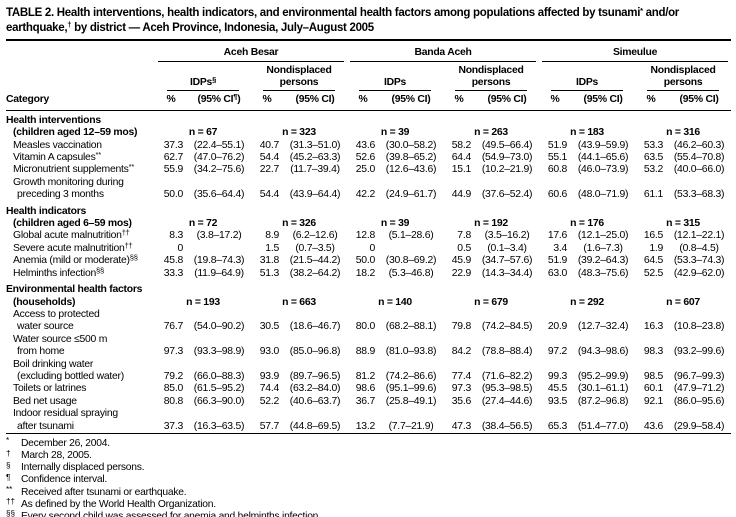 The image size is (736, 517). What do you see at coordinates (411, 236) in the screenshot?
I see `ci-cell: (5.1–28.6)` at bounding box center [411, 236].